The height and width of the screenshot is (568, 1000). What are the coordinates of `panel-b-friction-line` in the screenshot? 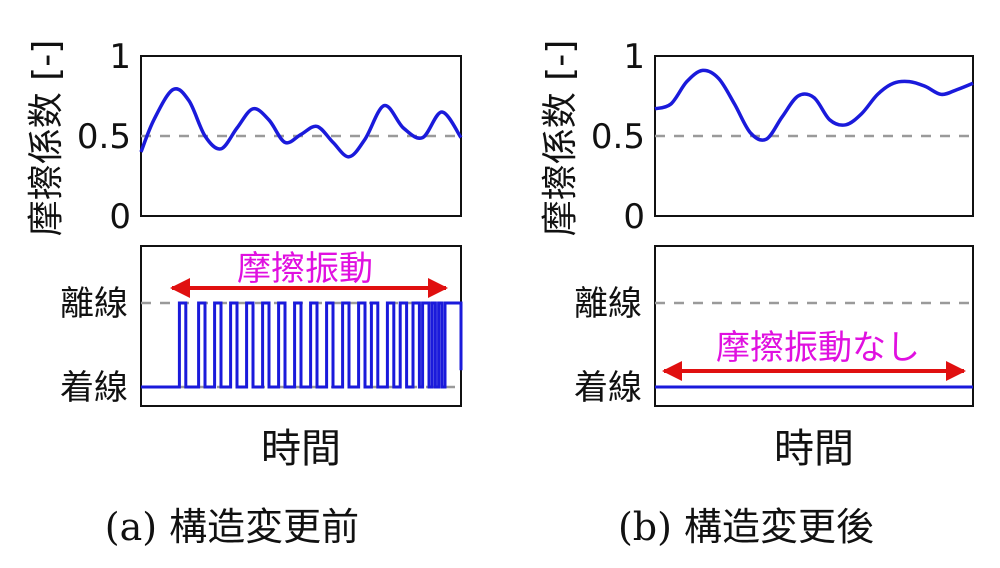 It's located at (814, 105).